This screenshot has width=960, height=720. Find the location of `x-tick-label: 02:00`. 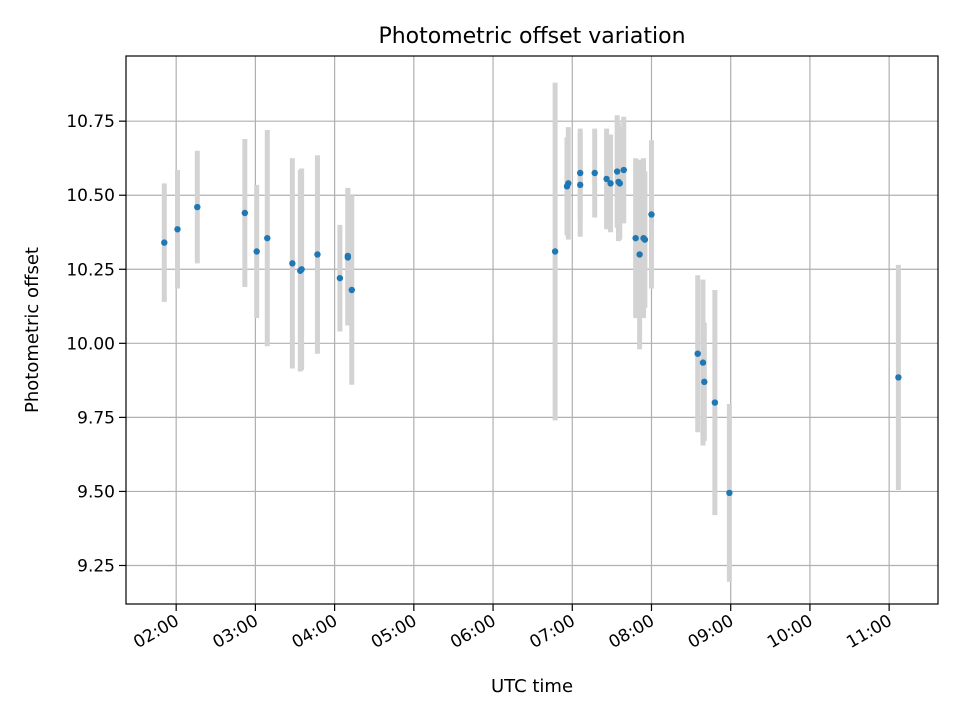

x-tick-label: 02:00 is located at coordinates (156, 632).